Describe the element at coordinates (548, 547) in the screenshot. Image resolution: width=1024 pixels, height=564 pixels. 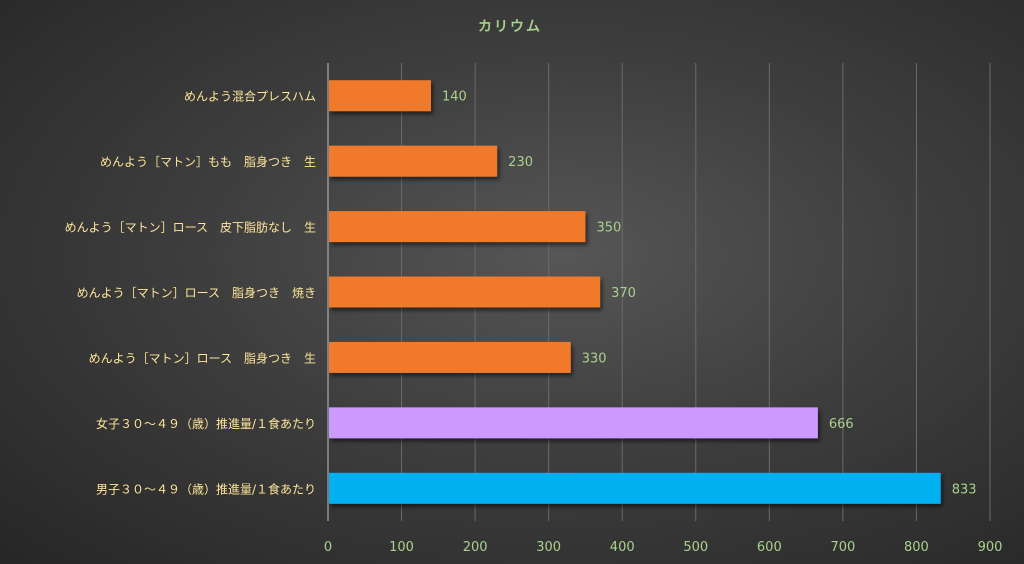
I see `x-tick-label-300: 300` at that location.